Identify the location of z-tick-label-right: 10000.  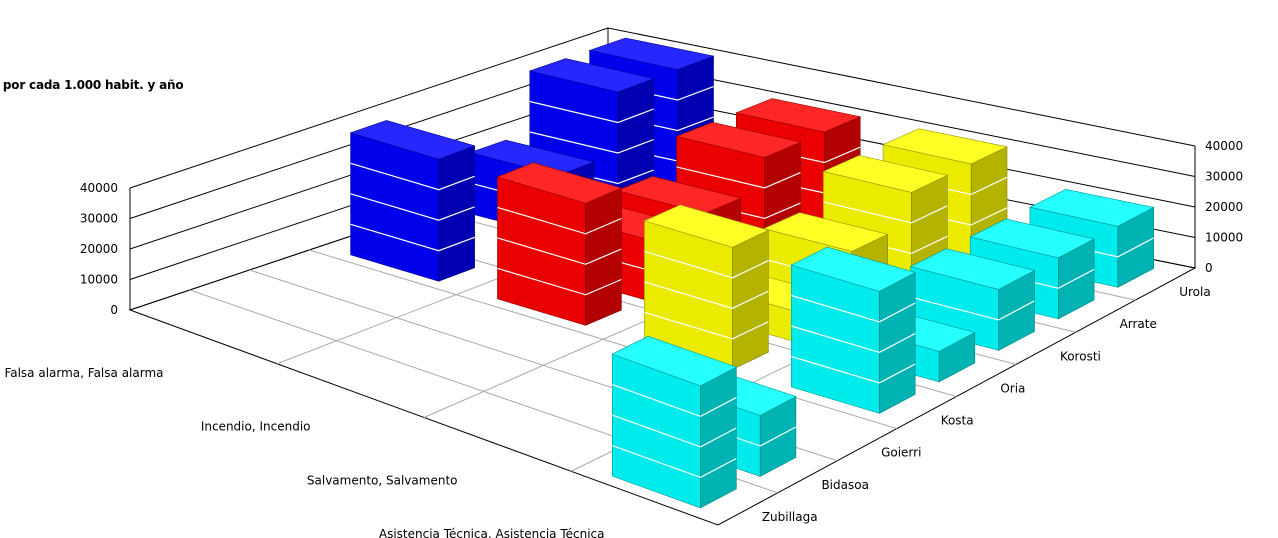
(1224, 238).